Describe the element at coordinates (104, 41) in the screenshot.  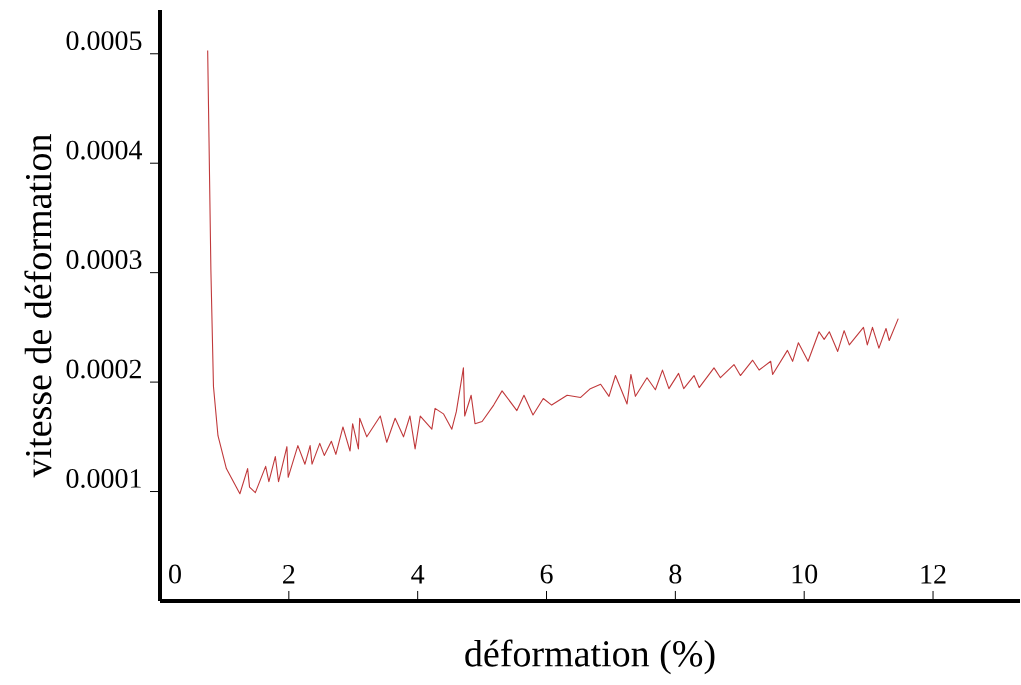
I see `y-tick-label: 0.0005` at that location.